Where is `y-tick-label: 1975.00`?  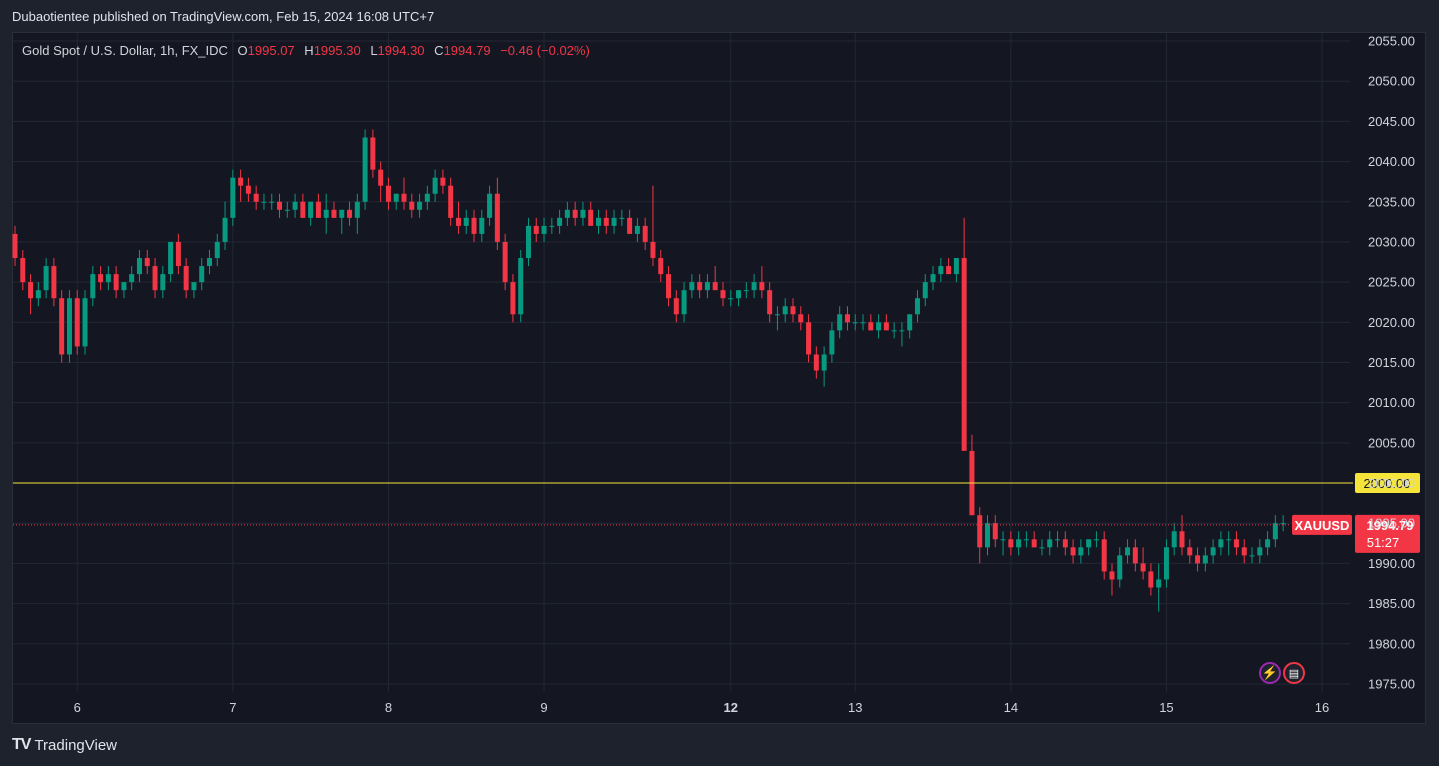
y-tick-label: 1975.00 is located at coordinates (1391, 683).